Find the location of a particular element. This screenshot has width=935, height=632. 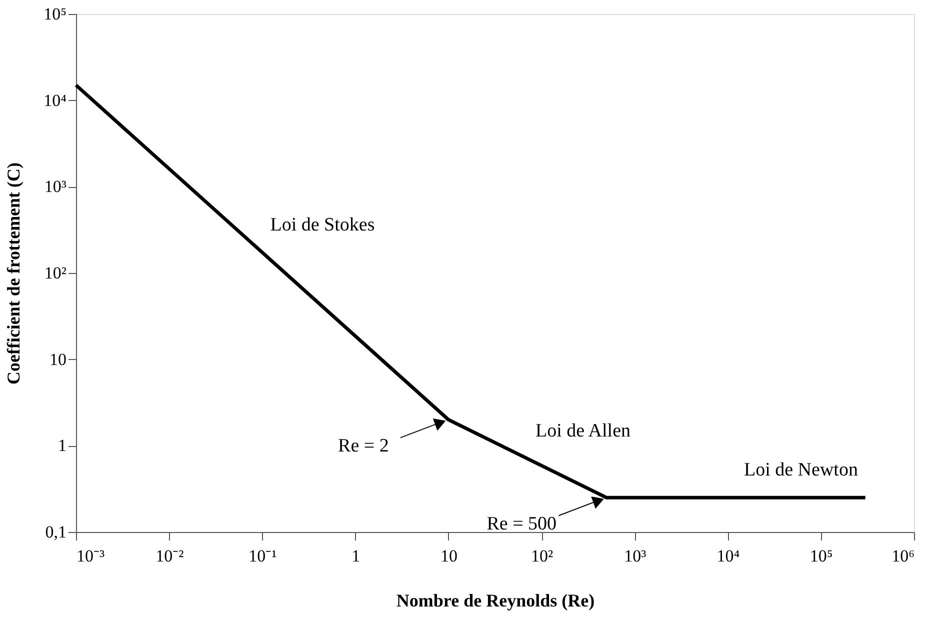

x-tick-label: 10³ is located at coordinates (635, 556).